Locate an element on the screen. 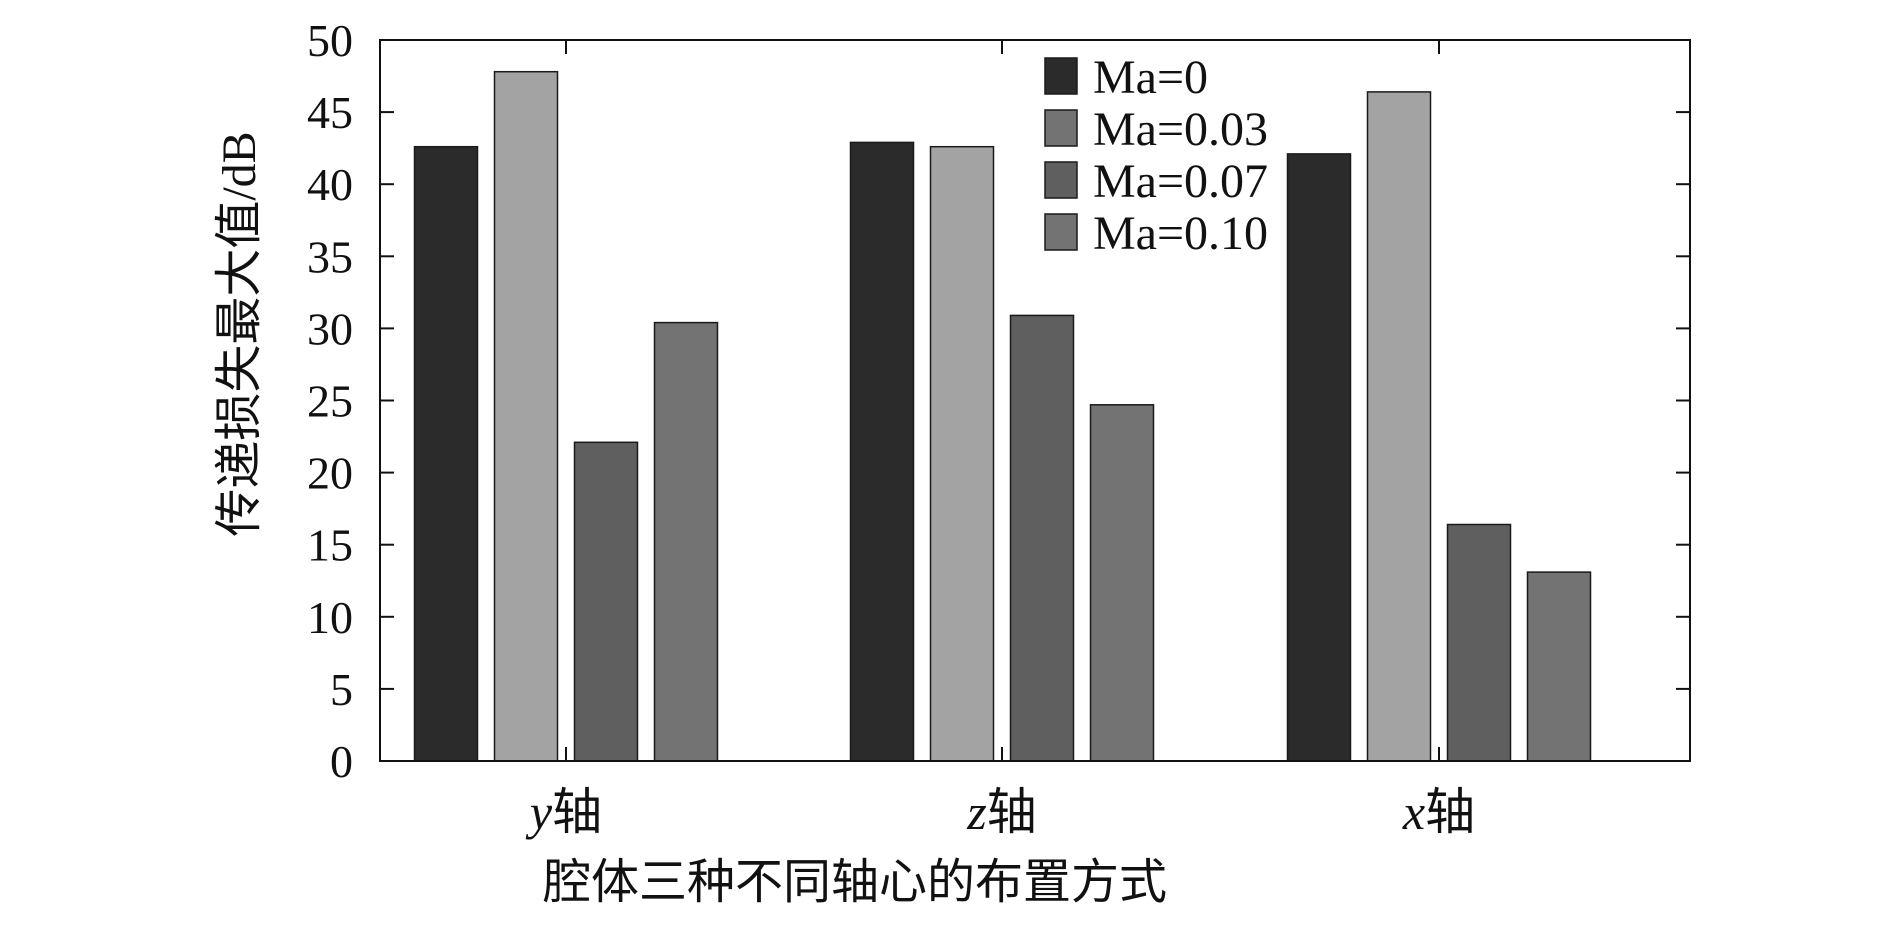  y-tick-label-10: 10 is located at coordinates (330, 617).